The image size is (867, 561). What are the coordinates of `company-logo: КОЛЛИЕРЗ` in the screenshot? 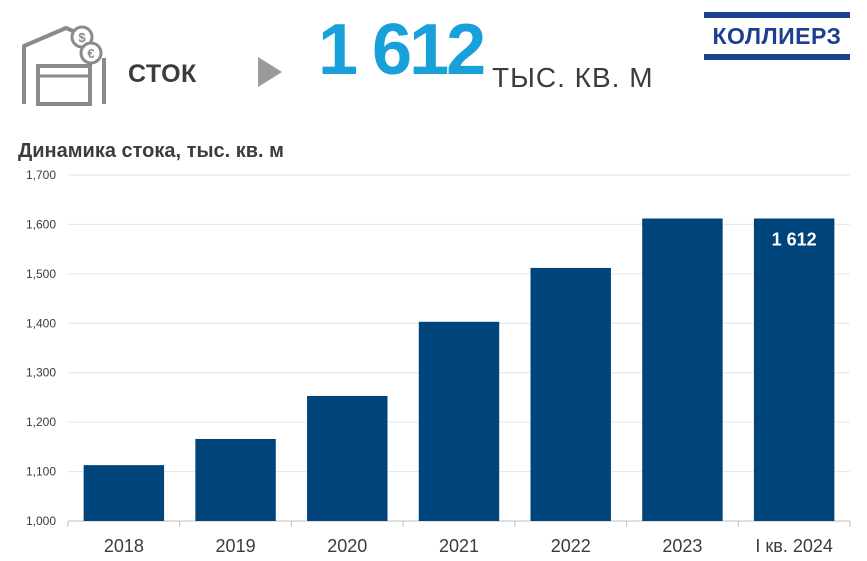 It's located at (777, 36).